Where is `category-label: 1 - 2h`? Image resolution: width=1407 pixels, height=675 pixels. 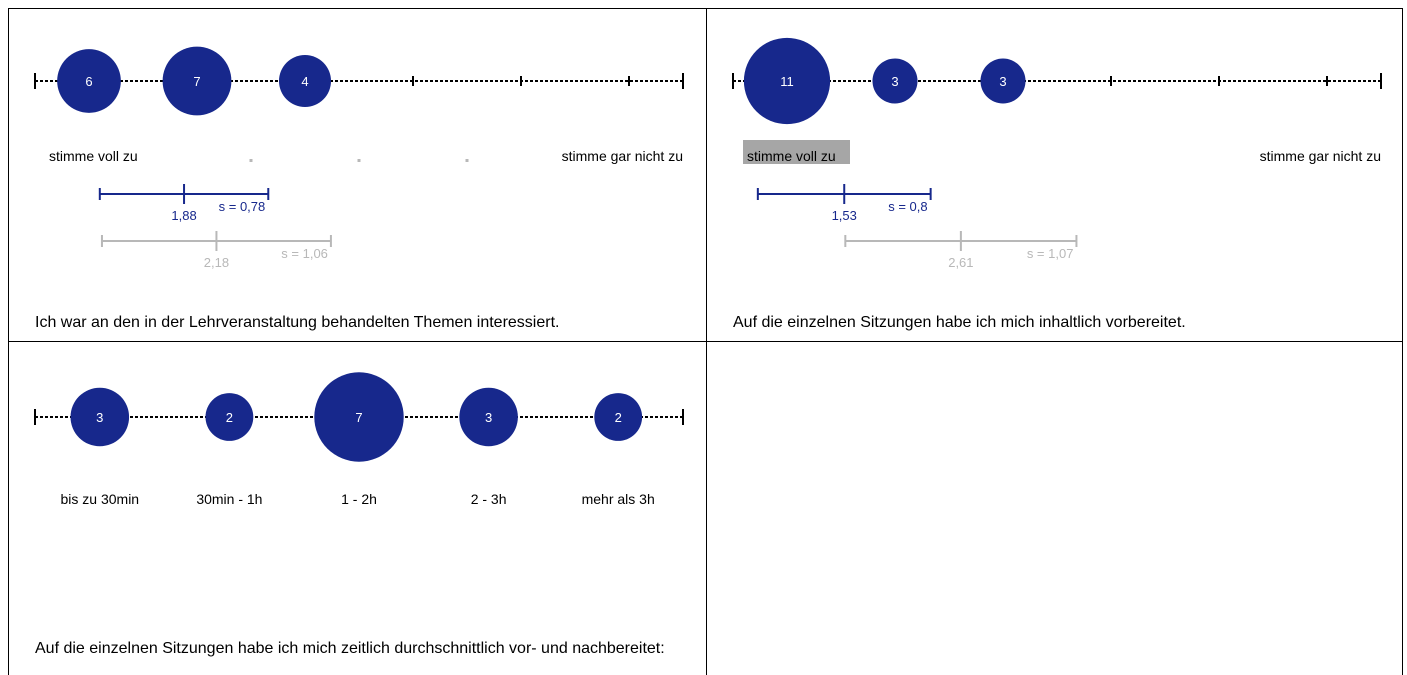 category-label: 1 - 2h is located at coordinates (359, 499).